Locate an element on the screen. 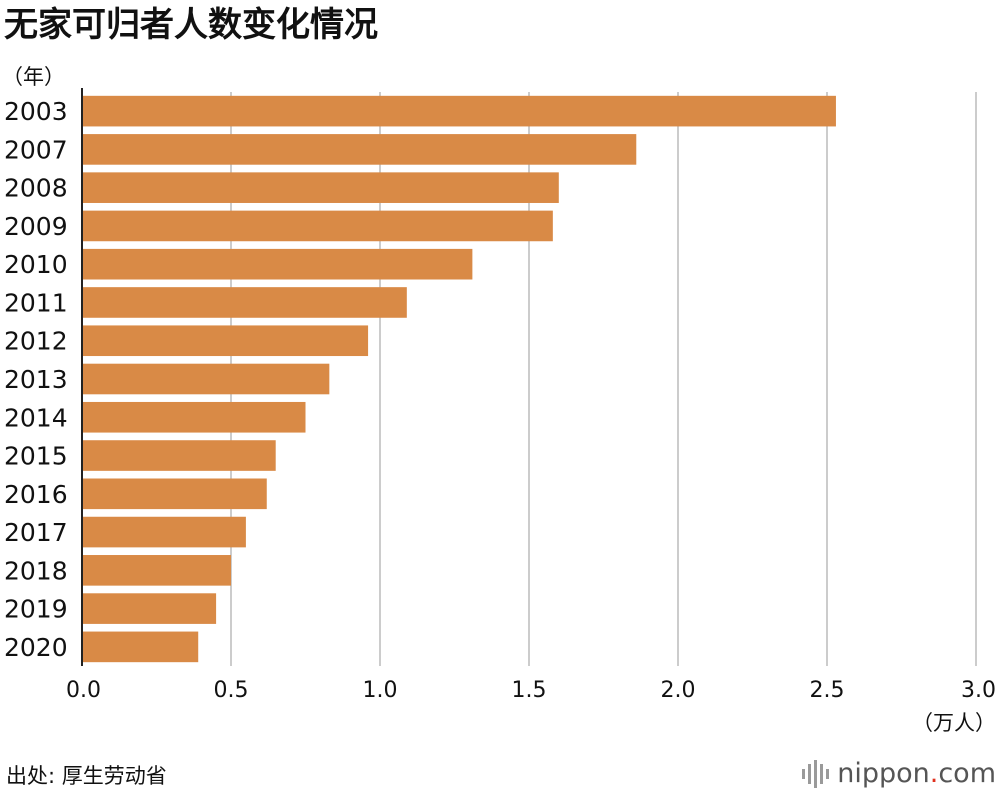  bar-2009 is located at coordinates (317, 226).